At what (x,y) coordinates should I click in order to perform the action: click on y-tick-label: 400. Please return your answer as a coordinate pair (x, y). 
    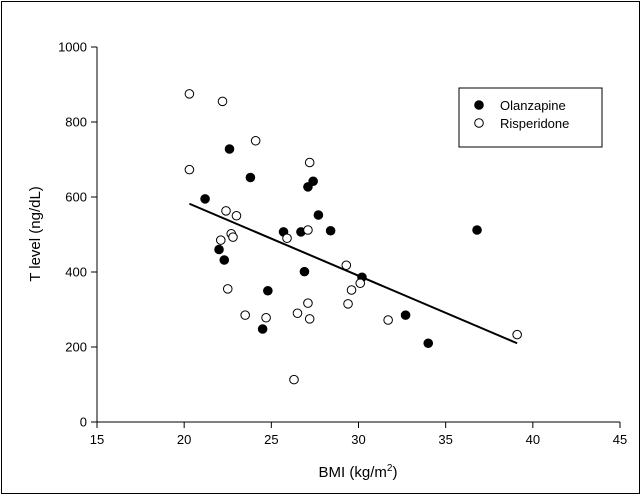
    Looking at the image, I should click on (76, 272).